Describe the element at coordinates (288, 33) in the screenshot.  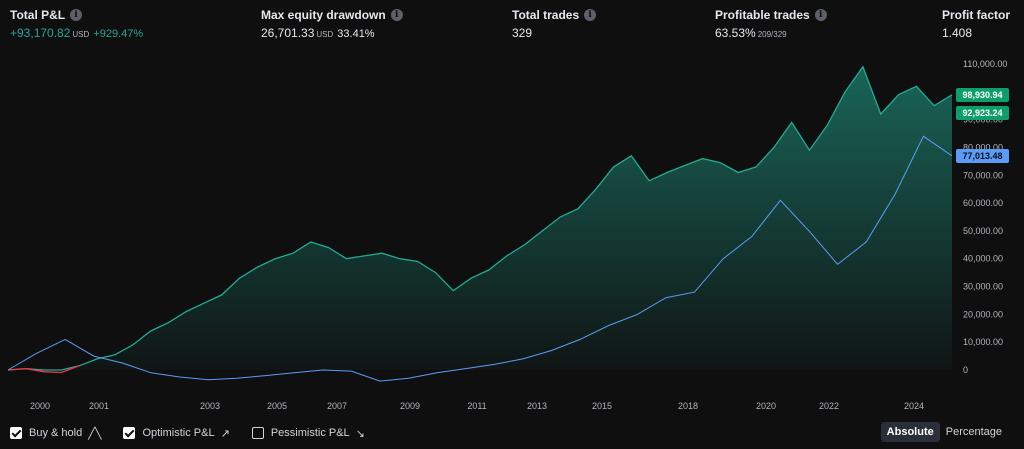
I see `stat-value: 26,701.33` at that location.